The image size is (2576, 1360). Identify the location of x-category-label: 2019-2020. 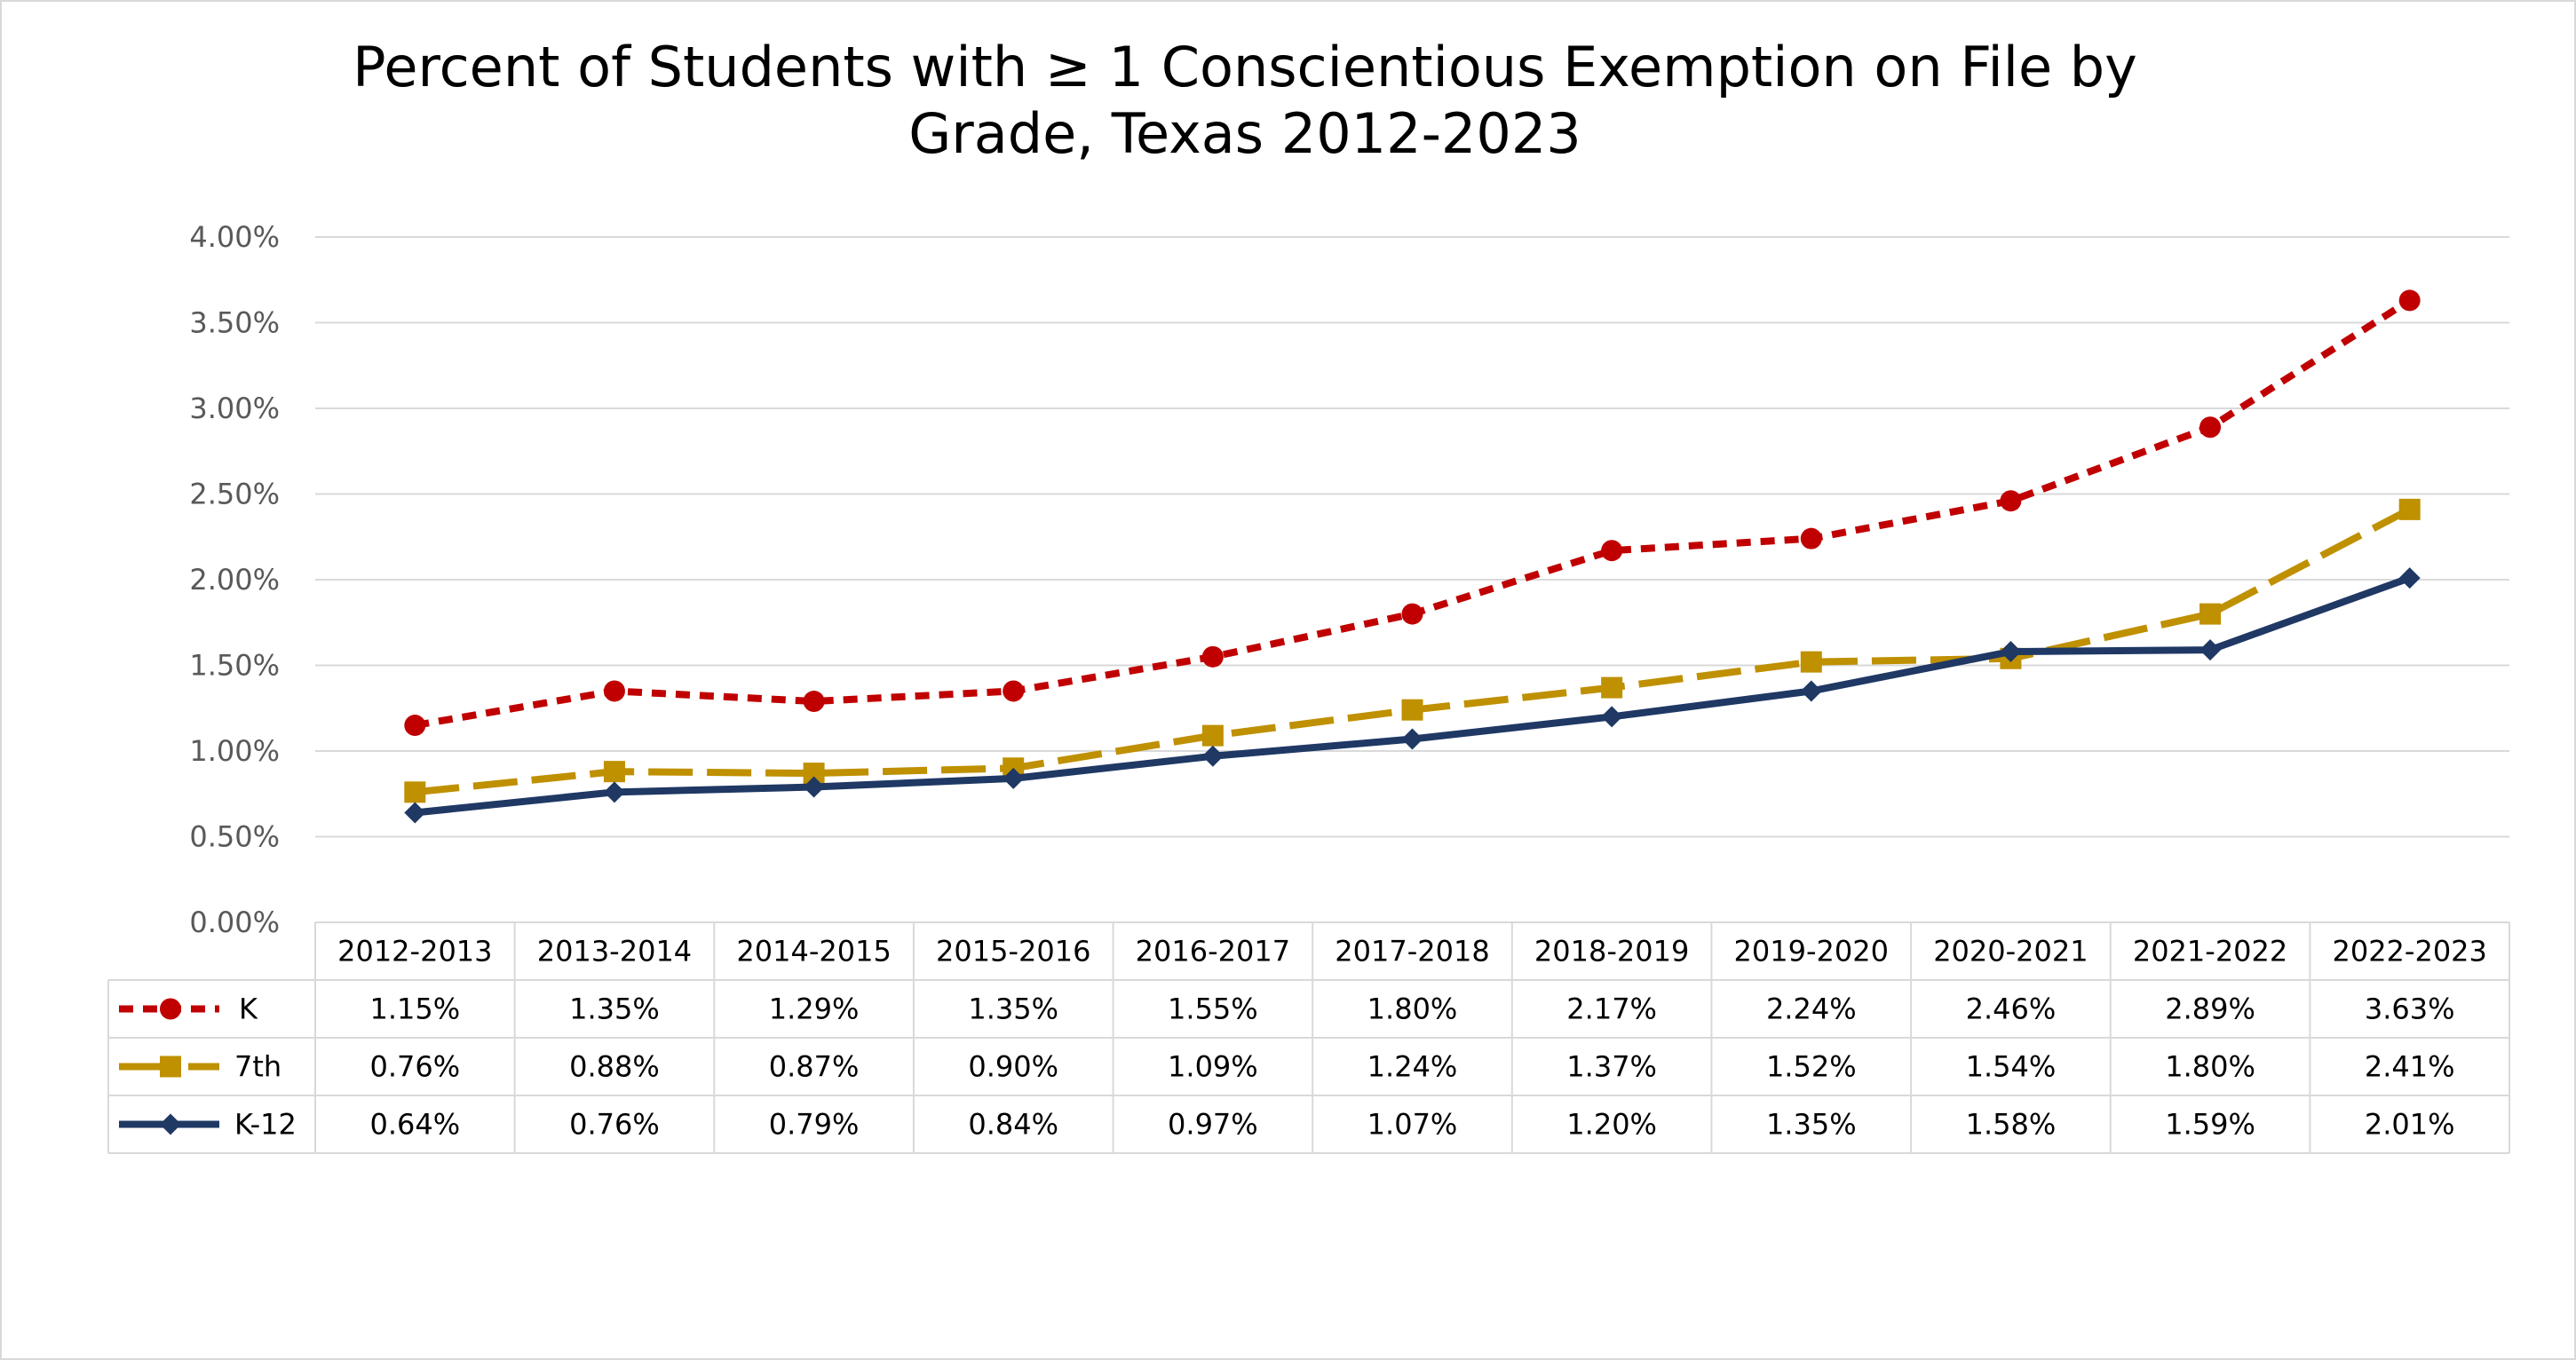
(1812, 952).